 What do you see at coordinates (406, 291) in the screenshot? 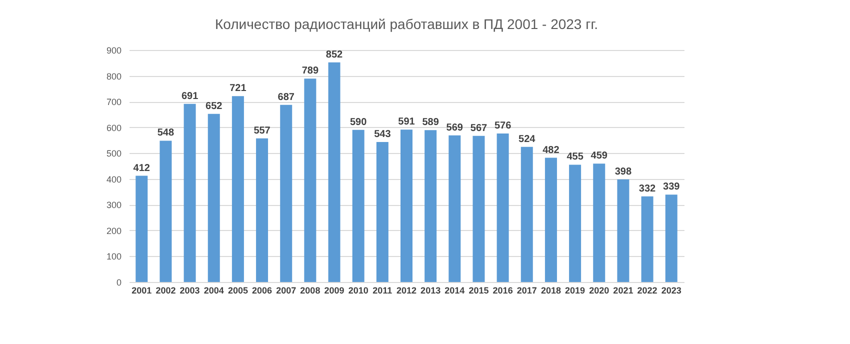
I see `x-tick-label: 2012` at bounding box center [406, 291].